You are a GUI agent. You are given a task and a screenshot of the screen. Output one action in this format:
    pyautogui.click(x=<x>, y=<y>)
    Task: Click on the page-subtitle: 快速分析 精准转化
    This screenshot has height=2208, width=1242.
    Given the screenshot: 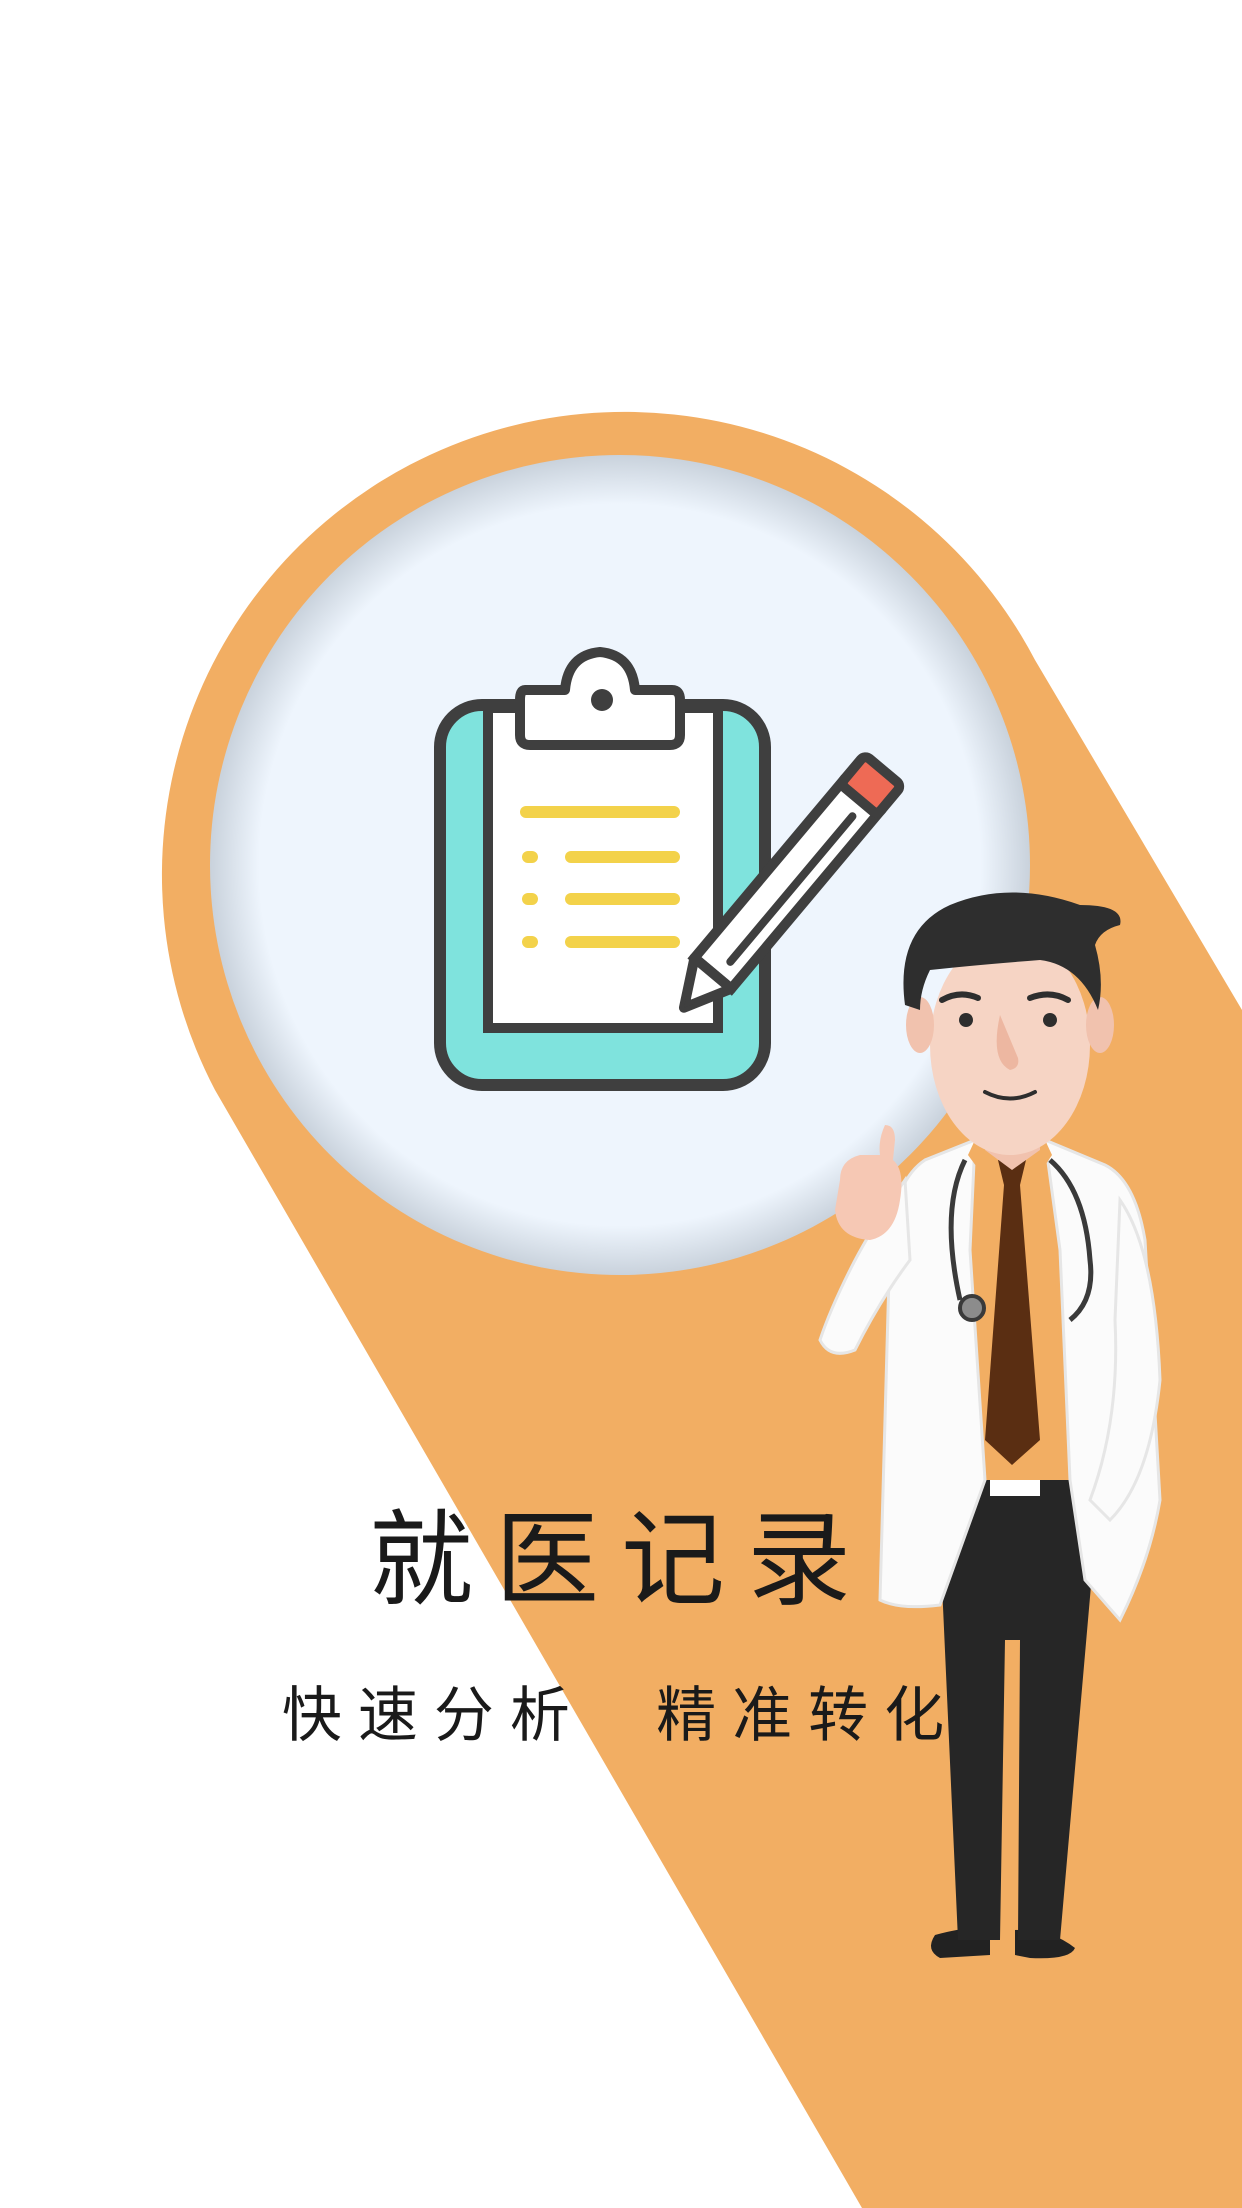 What is the action you would take?
    pyautogui.click(x=621, y=1716)
    